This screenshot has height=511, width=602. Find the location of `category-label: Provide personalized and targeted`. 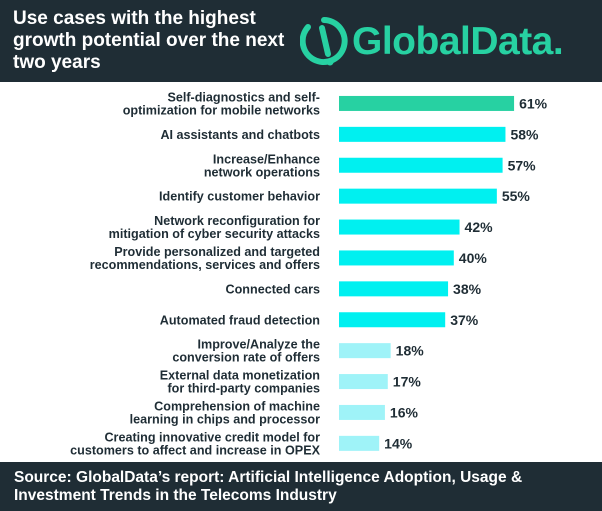

category-label: Provide personalized and targeted is located at coordinates (217, 252).